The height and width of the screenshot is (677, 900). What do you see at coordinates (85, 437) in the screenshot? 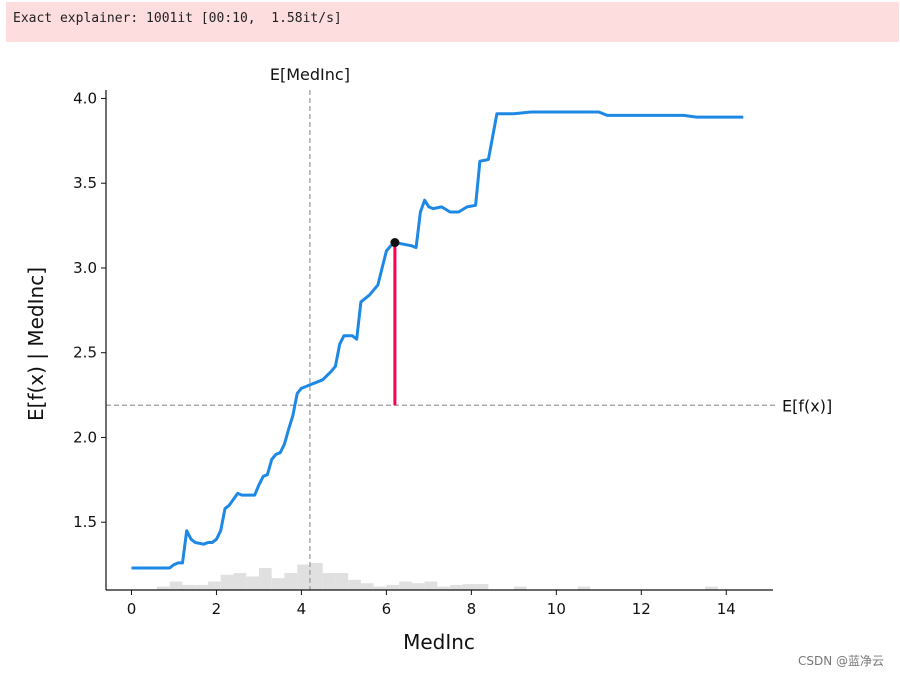
I see `y-tick-label: 2.0` at bounding box center [85, 437].